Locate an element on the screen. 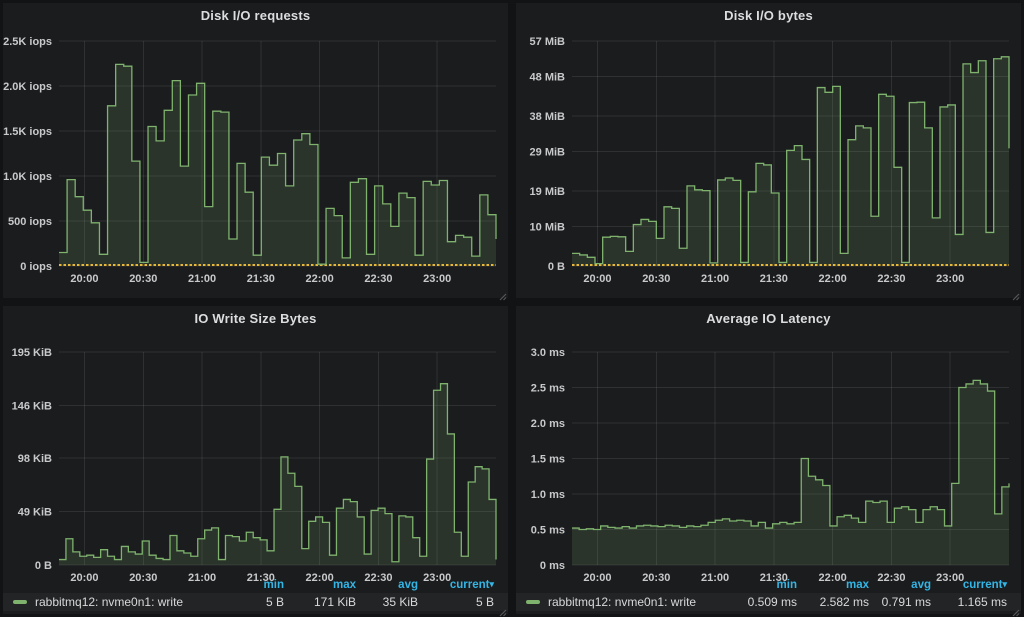 Image resolution: width=1024 pixels, height=617 pixels. panel-header: Disk I/O bytes is located at coordinates (768, 15).